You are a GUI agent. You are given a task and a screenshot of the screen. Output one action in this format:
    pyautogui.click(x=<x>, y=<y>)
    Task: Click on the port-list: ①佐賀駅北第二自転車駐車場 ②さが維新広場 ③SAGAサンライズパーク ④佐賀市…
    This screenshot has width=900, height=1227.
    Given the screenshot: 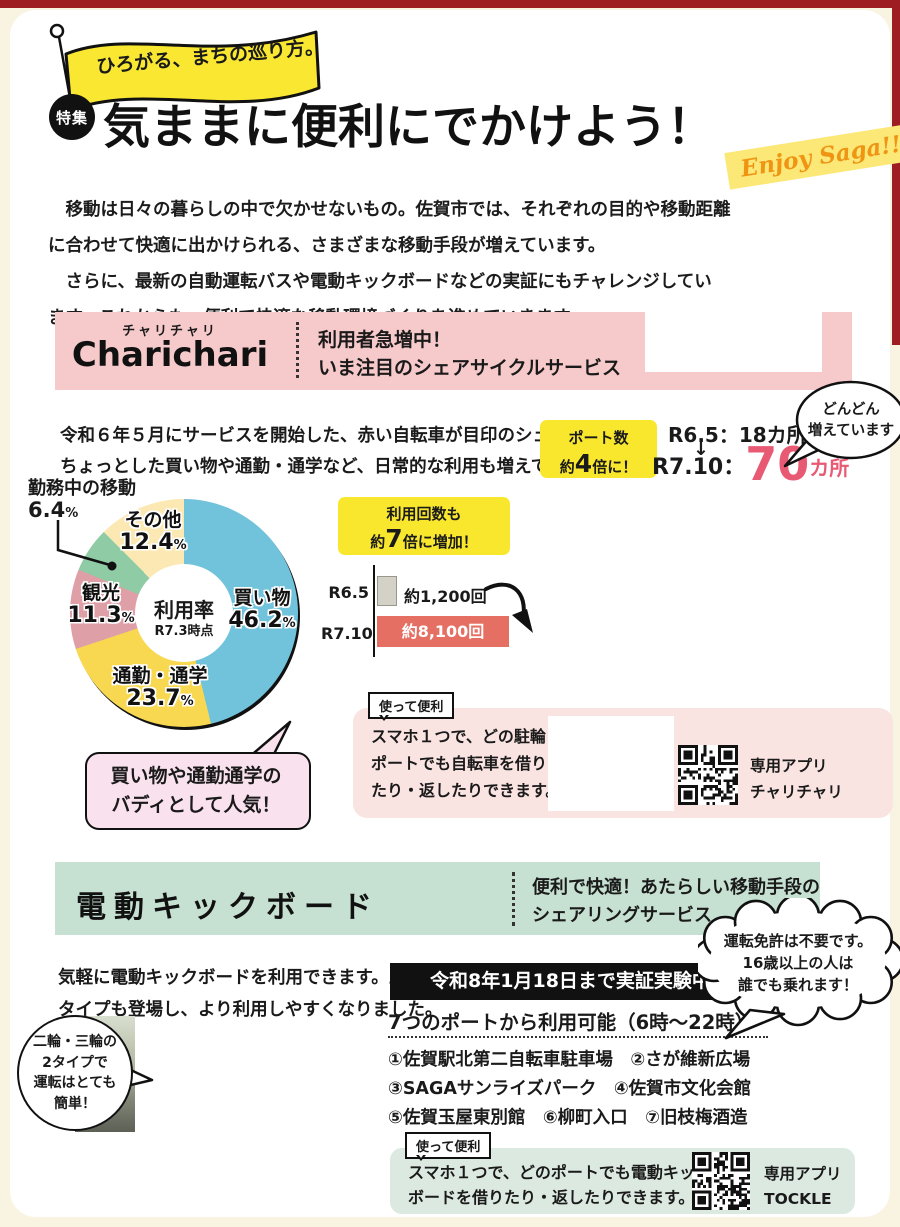 What is the action you would take?
    pyautogui.click(x=569, y=1089)
    